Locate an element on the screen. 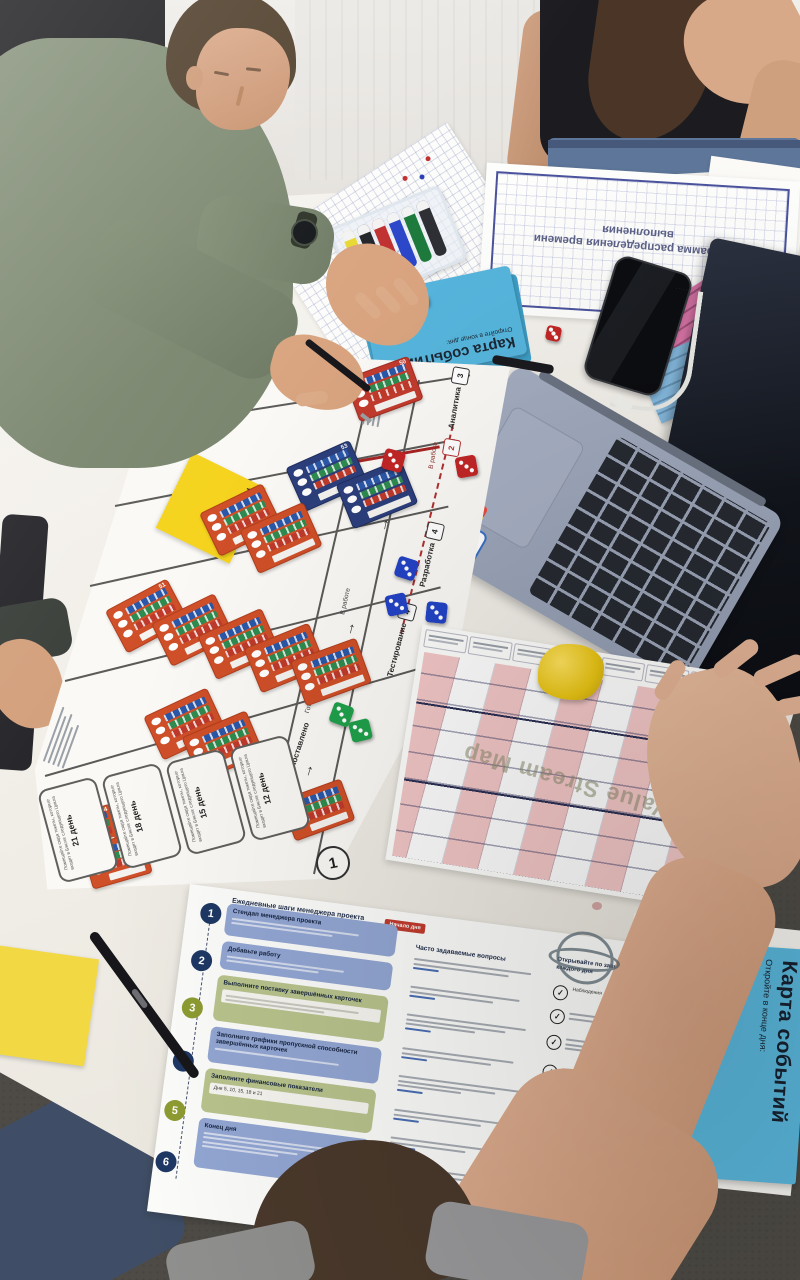 The image size is (800, 1280). plot-dot-red2 is located at coordinates (428, 159).